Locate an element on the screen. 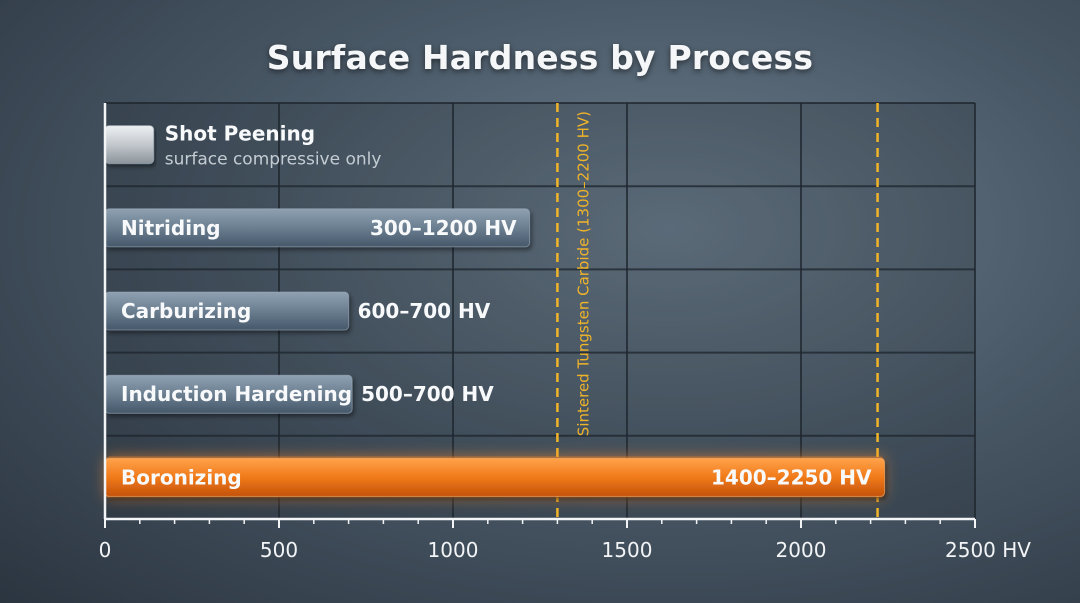 This screenshot has height=603, width=1080. bar is located at coordinates (129, 145).